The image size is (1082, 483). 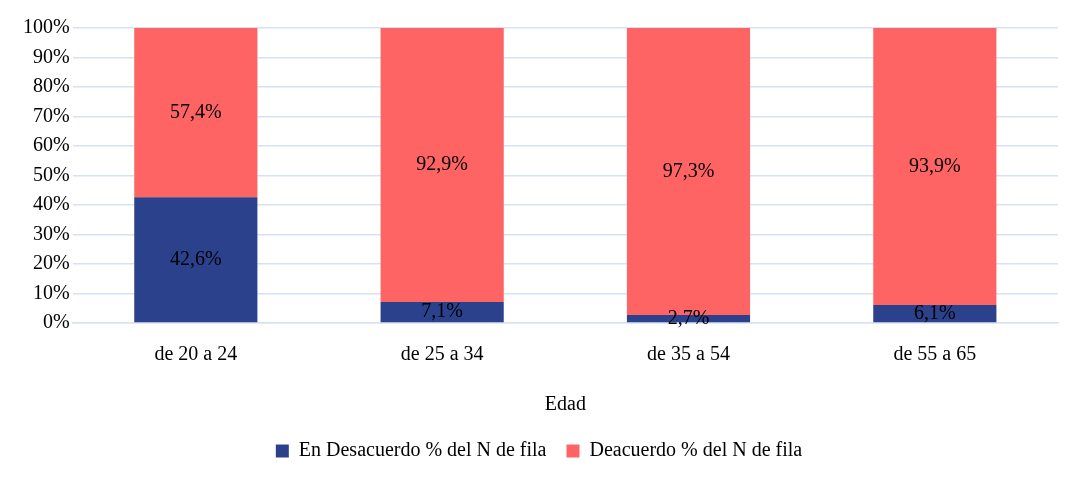 What do you see at coordinates (196, 353) in the screenshot?
I see `x-tick-label: de 20 a 24` at bounding box center [196, 353].